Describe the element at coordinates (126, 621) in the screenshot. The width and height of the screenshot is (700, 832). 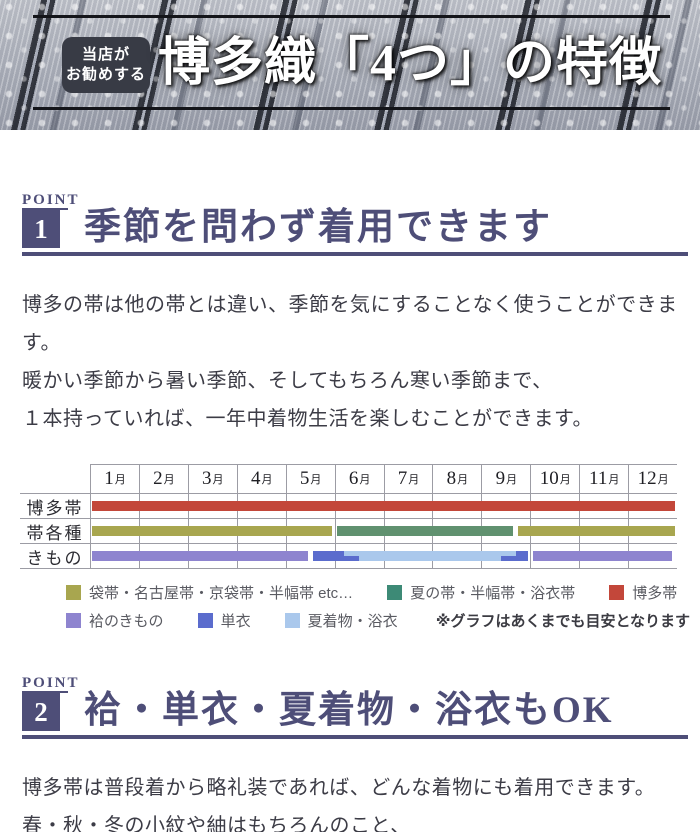
I see `legend-label: 袷のきもの` at that location.